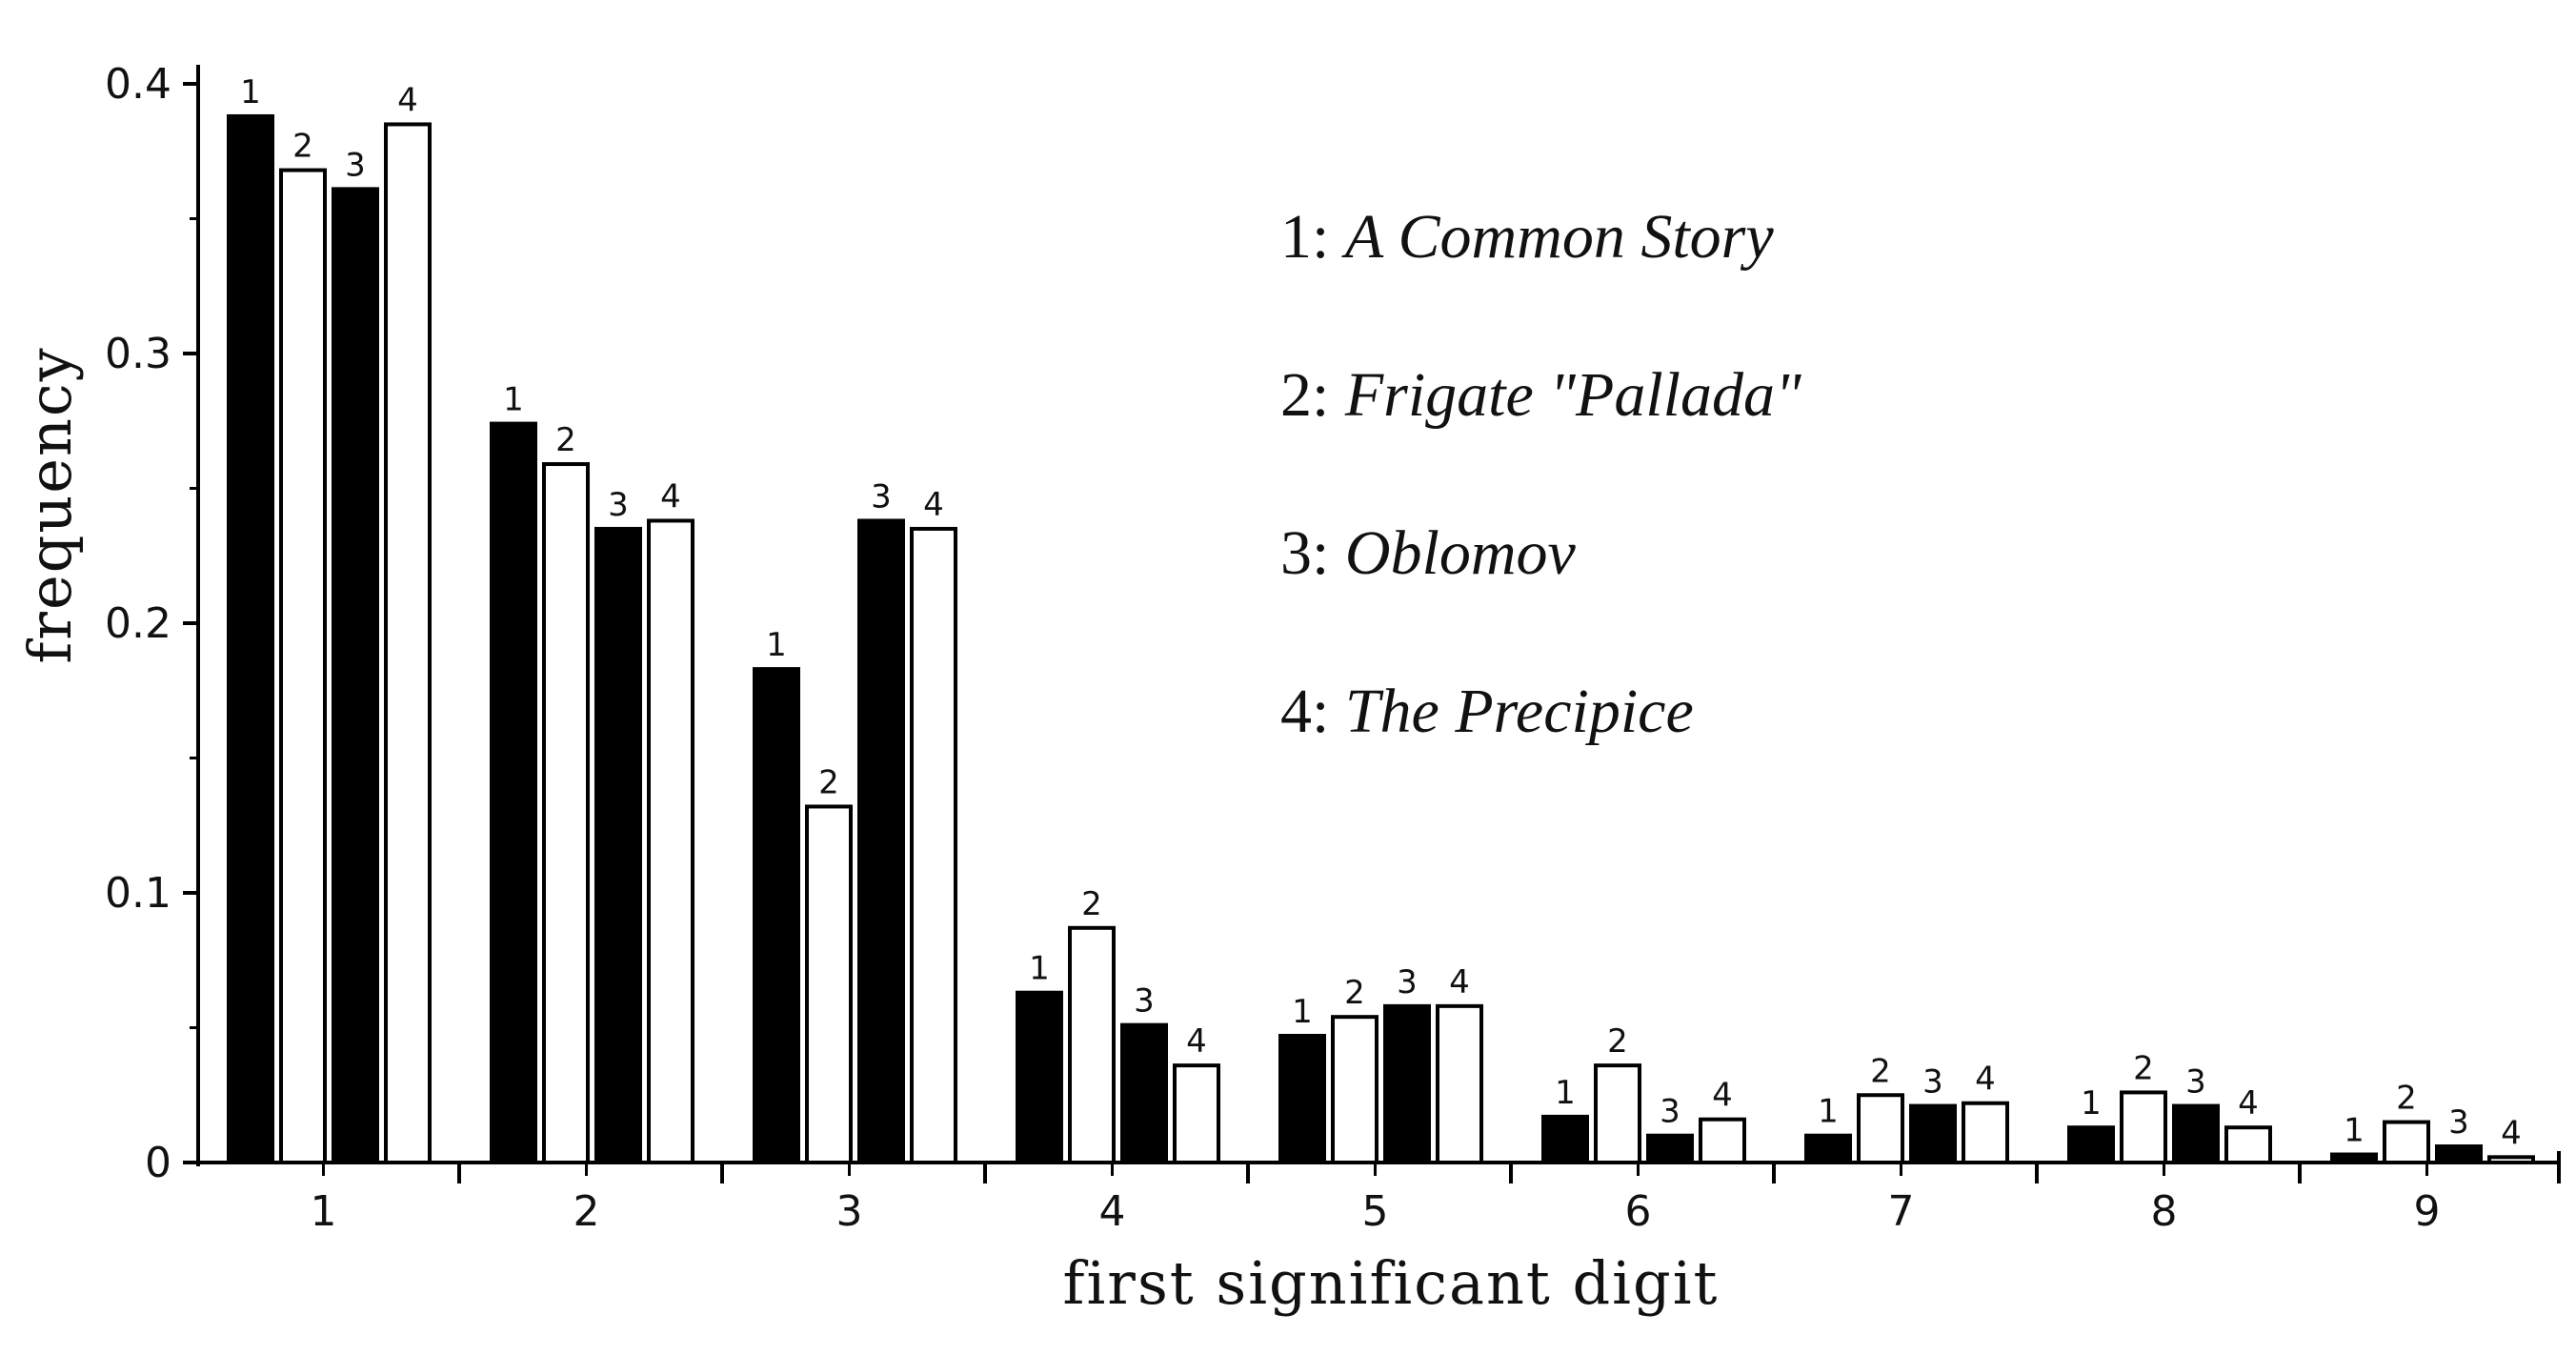 The width and height of the screenshot is (2576, 1355). What do you see at coordinates (1313, 553) in the screenshot?
I see `legend-number: 3:` at bounding box center [1313, 553].